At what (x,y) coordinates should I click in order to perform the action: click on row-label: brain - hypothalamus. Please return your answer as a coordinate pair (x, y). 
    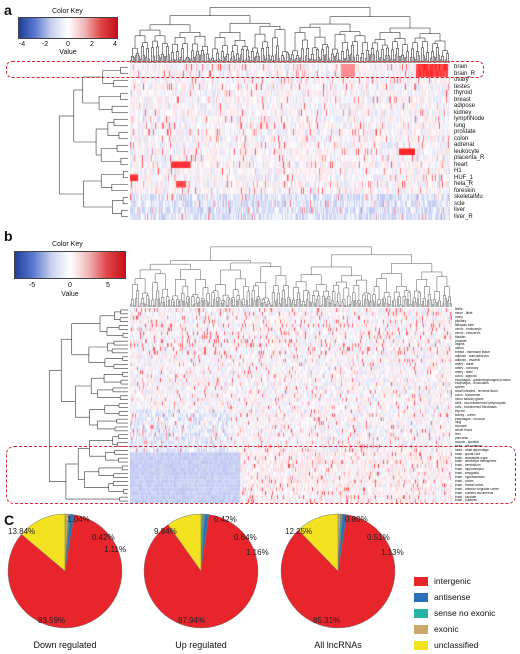
    Looking at the image, I should click on (470, 477).